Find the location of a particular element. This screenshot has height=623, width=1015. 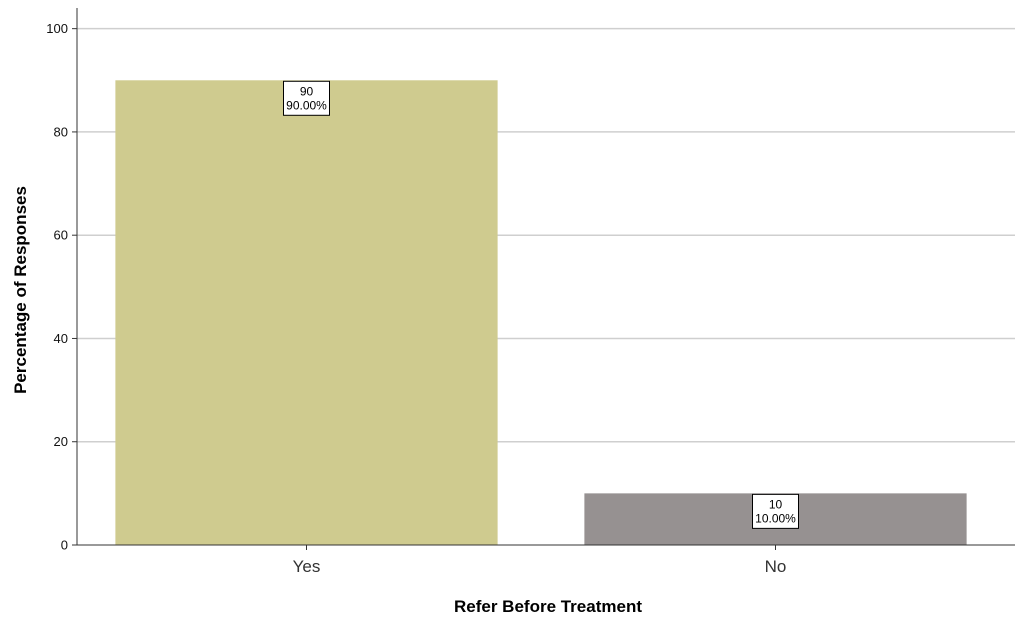

data-label-percent: 90.00% is located at coordinates (306, 105).